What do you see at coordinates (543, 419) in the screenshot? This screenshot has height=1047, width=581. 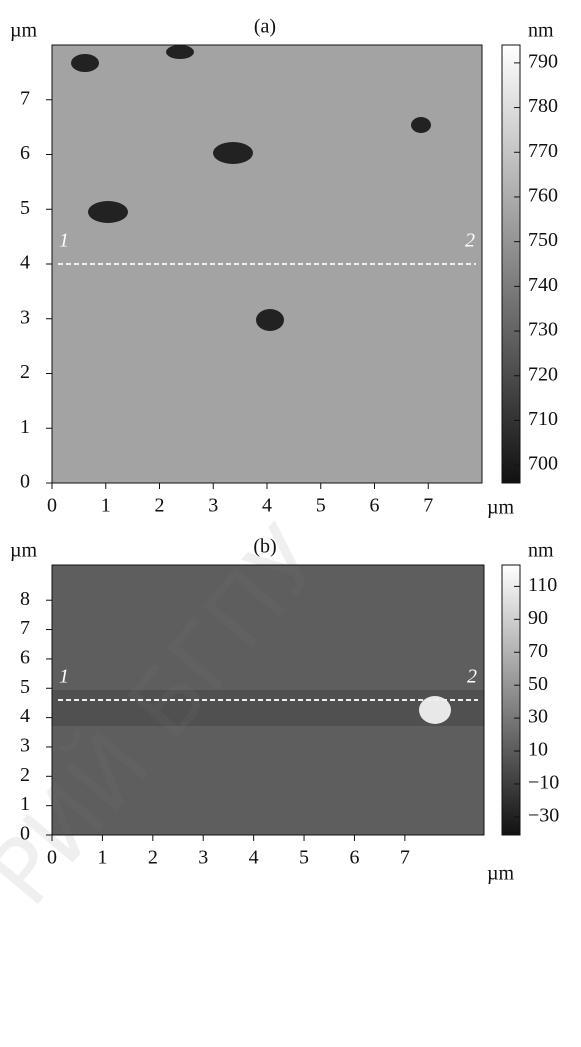 I see `colorbar-tick-label: 710` at bounding box center [543, 419].